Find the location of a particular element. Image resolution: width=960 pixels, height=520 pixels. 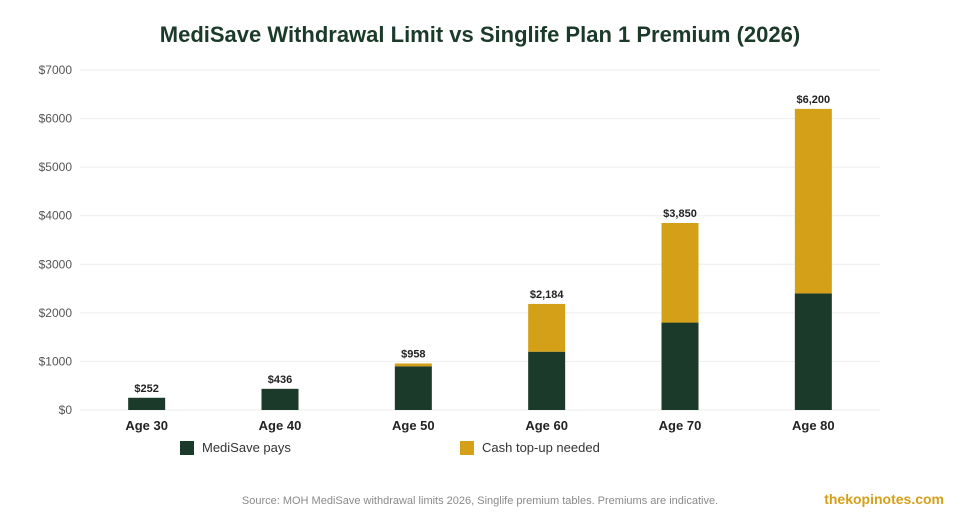

y-tick-label: $3000 is located at coordinates (56, 264).